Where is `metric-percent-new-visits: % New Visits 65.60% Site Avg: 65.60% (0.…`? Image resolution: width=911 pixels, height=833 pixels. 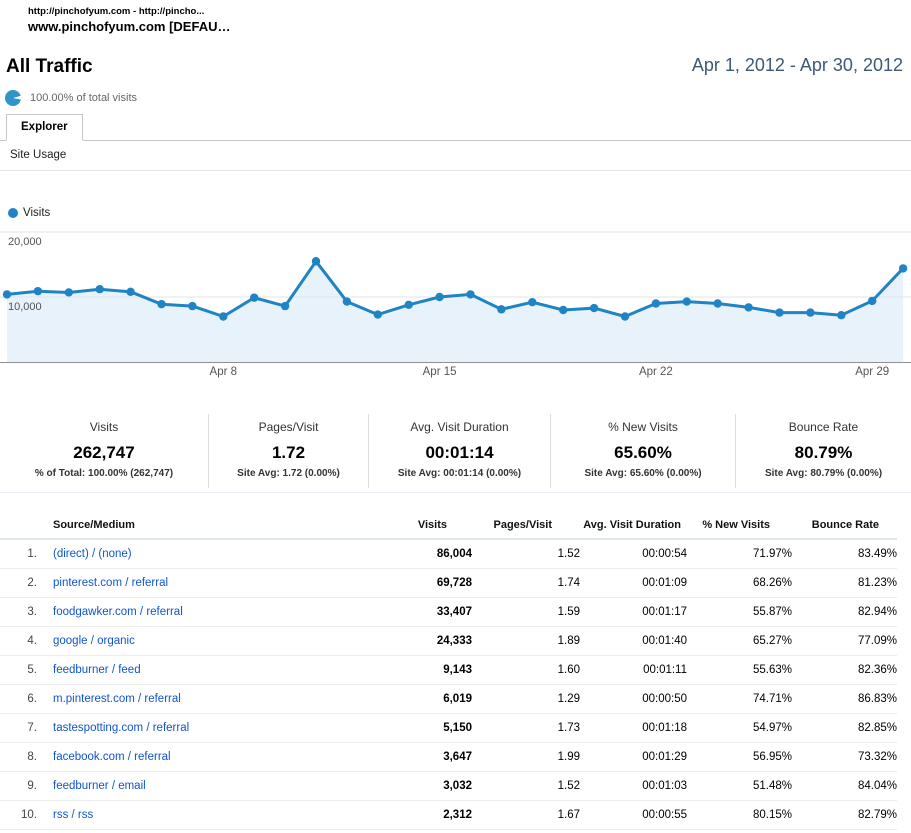
metric-percent-new-visits: % New Visits 65.60% Site Avg: 65.60% (0.… is located at coordinates (642, 451).